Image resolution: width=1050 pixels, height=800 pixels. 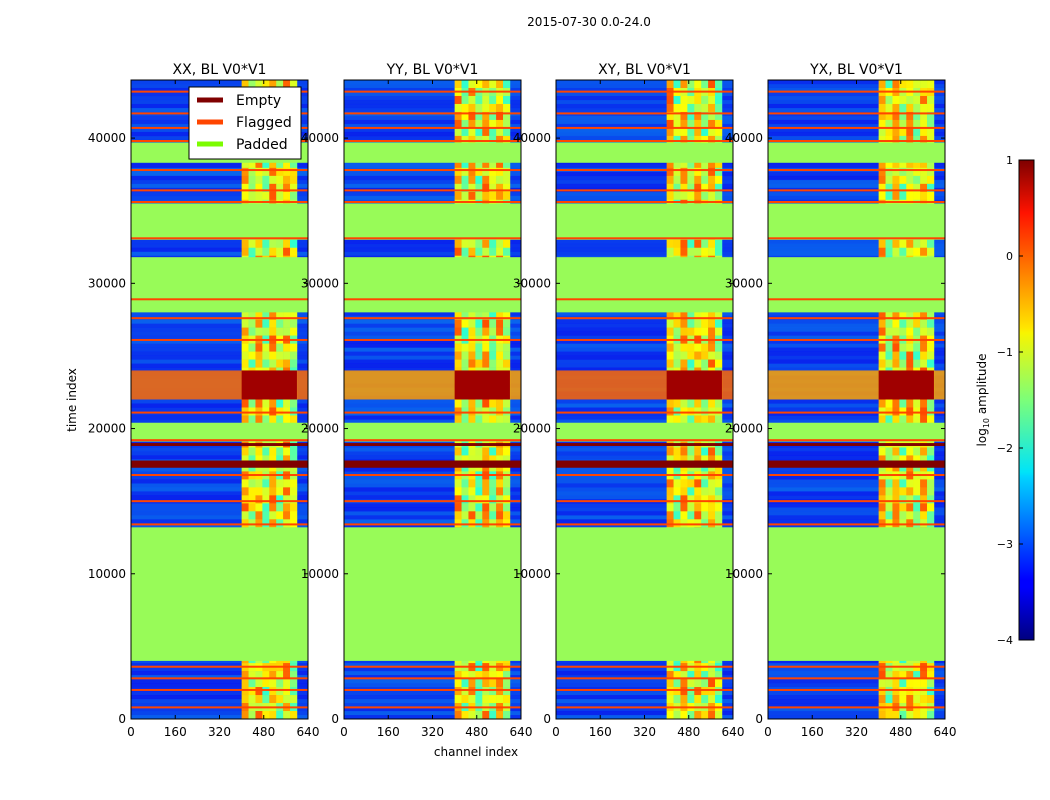 What do you see at coordinates (432, 432) in the screenshot?
I see `padded-region` at bounding box center [432, 432].